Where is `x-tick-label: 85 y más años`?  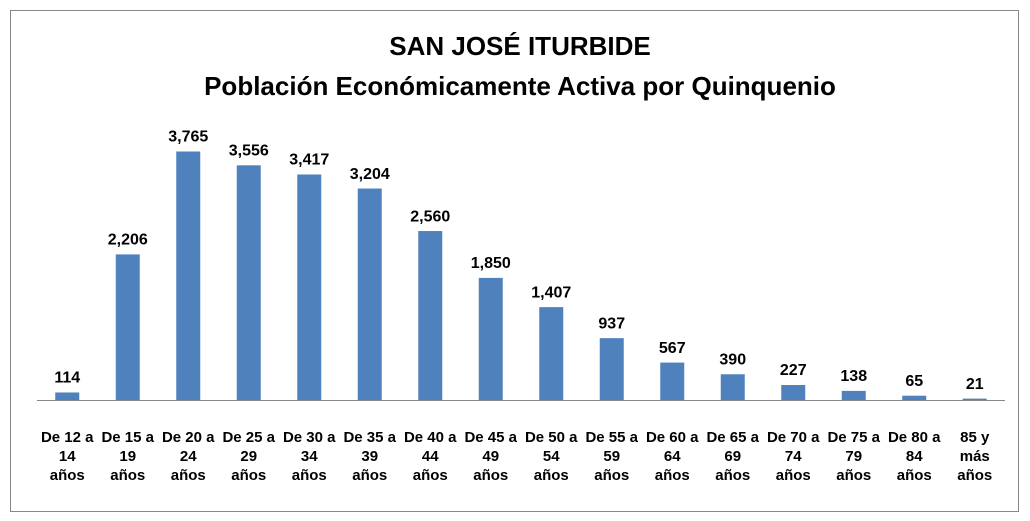
x-tick-label: 85 y más años is located at coordinates (975, 456).